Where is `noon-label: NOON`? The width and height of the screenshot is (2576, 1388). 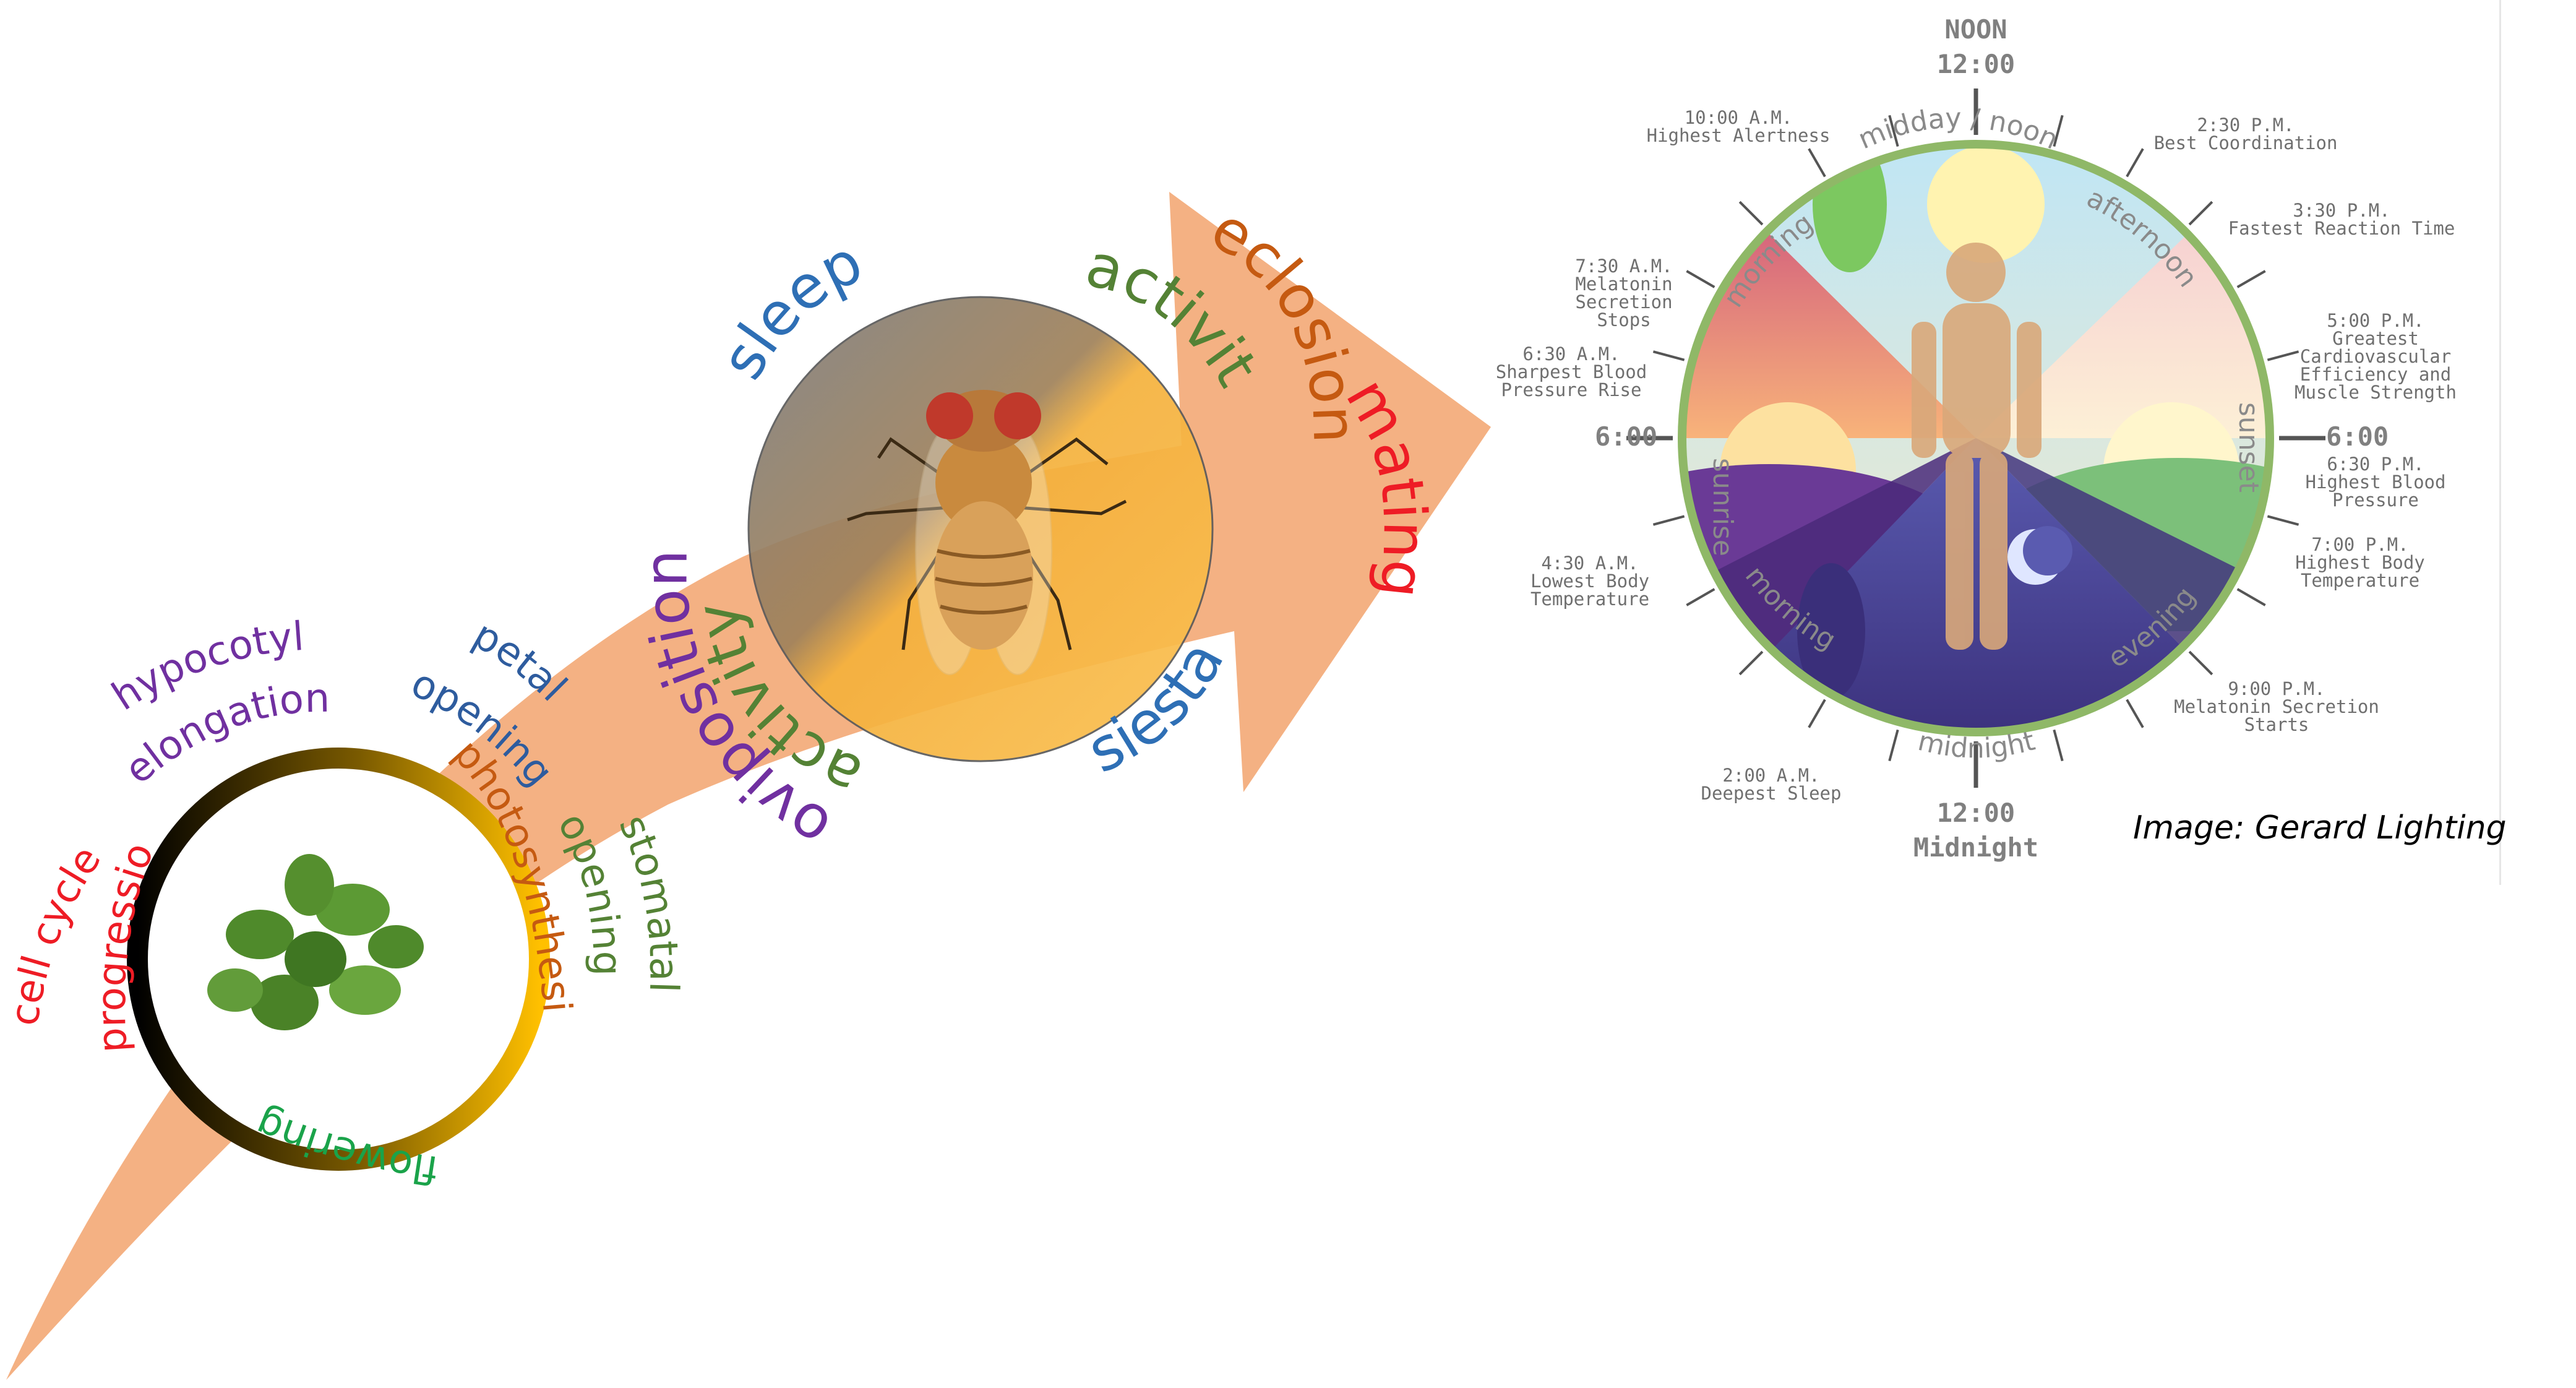 noon-label: NOON is located at coordinates (1976, 29).